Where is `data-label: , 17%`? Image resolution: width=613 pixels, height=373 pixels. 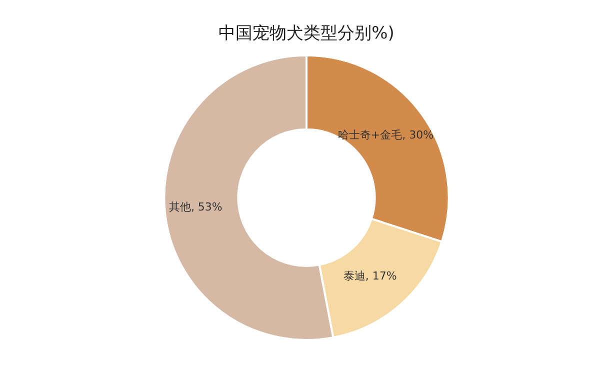 data-label: , 17% is located at coordinates (381, 276).